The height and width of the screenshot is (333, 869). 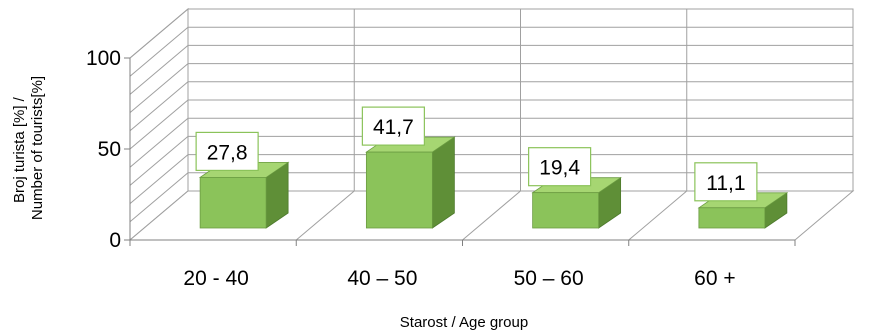 I want to click on y-tick-label: 100, so click(x=103, y=58).